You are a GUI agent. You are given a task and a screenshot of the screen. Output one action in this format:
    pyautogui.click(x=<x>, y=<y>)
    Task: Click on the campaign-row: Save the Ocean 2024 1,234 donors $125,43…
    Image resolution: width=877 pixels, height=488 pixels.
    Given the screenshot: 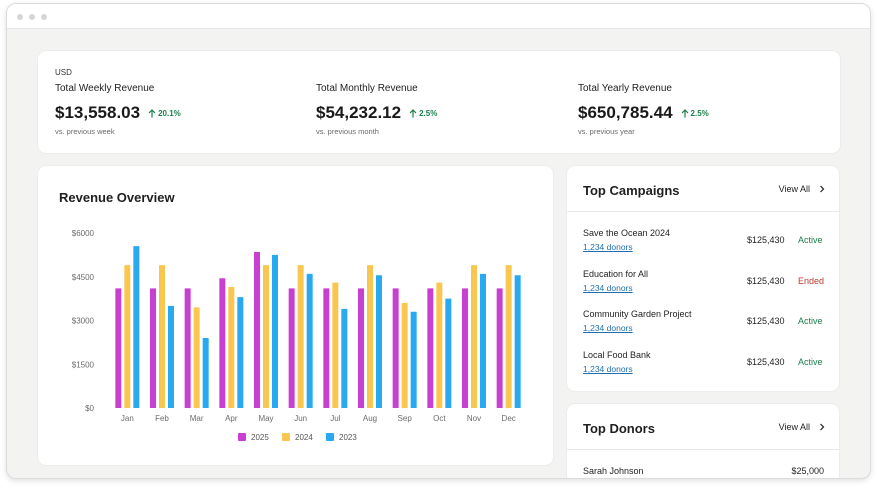 What is the action you would take?
    pyautogui.click(x=703, y=243)
    